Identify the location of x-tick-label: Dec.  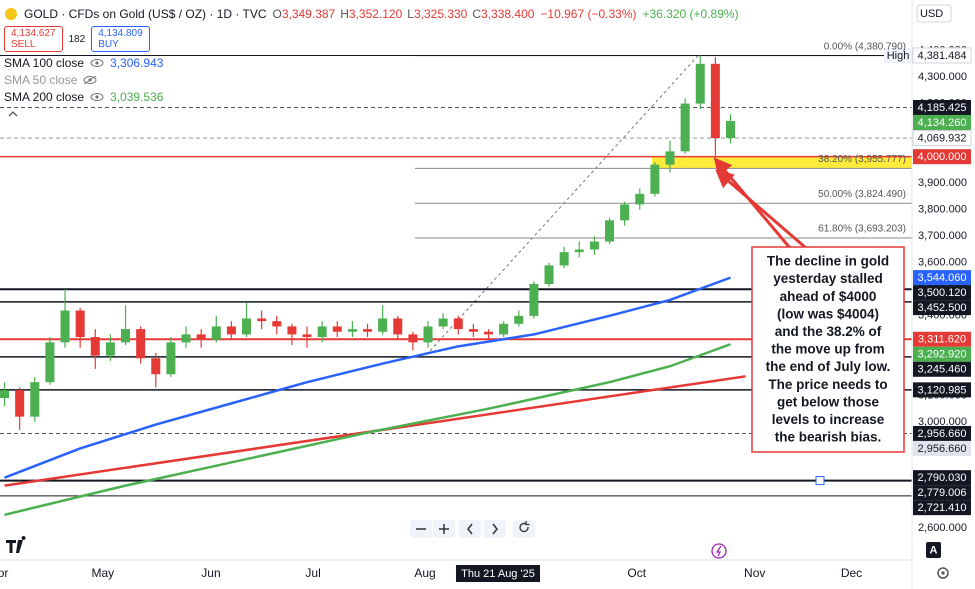
(851, 573).